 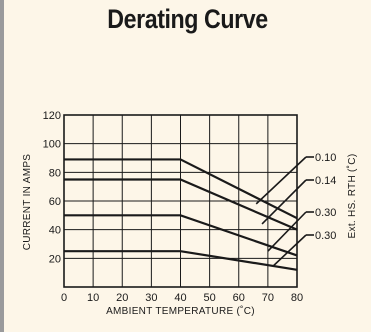 I want to click on y-tick-label: 80, so click(x=55, y=173).